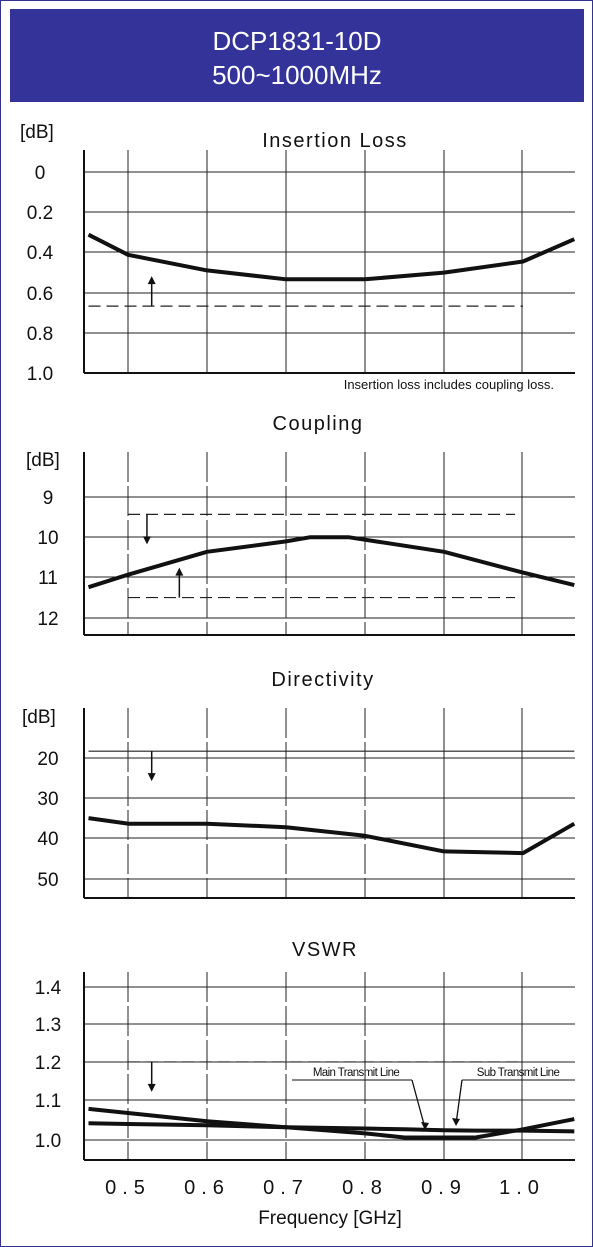 The height and width of the screenshot is (1247, 593). What do you see at coordinates (40, 253) in the screenshot?
I see `y-tick-label: 0.4` at bounding box center [40, 253].